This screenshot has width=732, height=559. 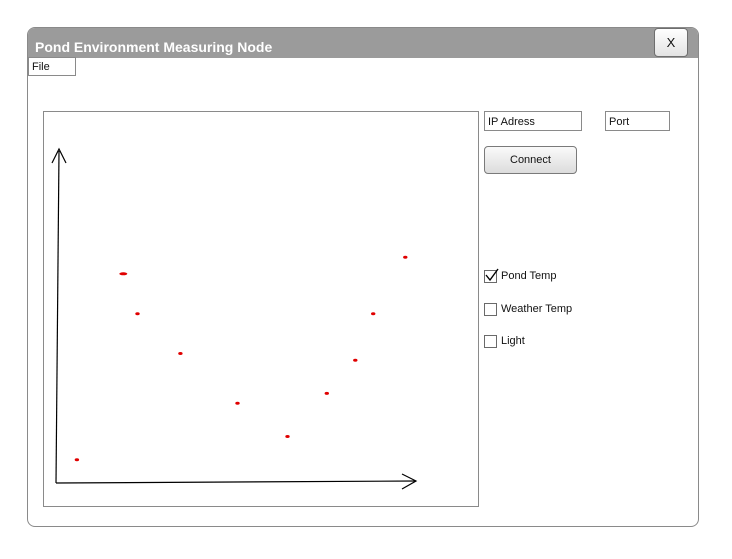 What do you see at coordinates (637, 121) in the screenshot?
I see `port-field: Port` at bounding box center [637, 121].